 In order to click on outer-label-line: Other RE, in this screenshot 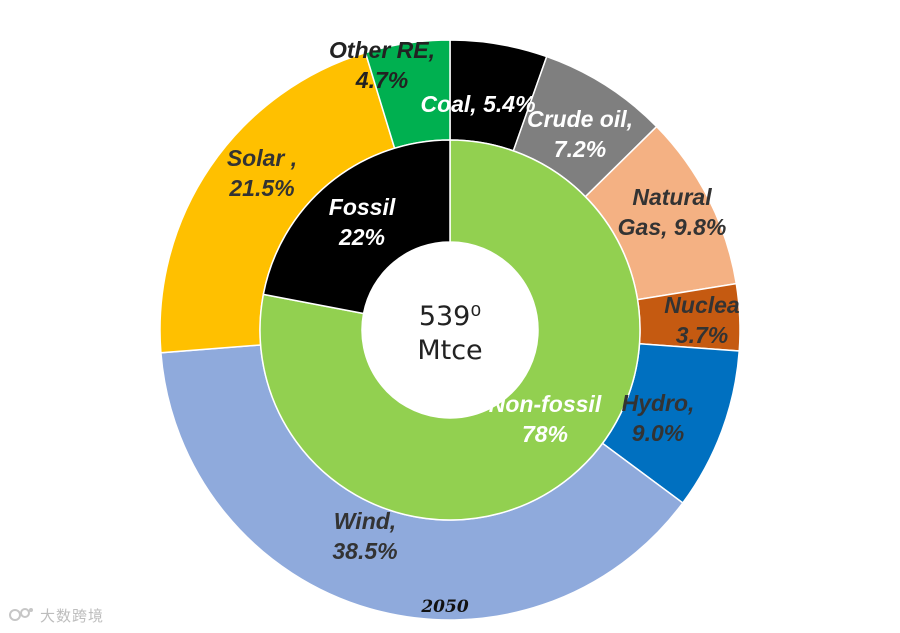, I will do `click(382, 50)`.